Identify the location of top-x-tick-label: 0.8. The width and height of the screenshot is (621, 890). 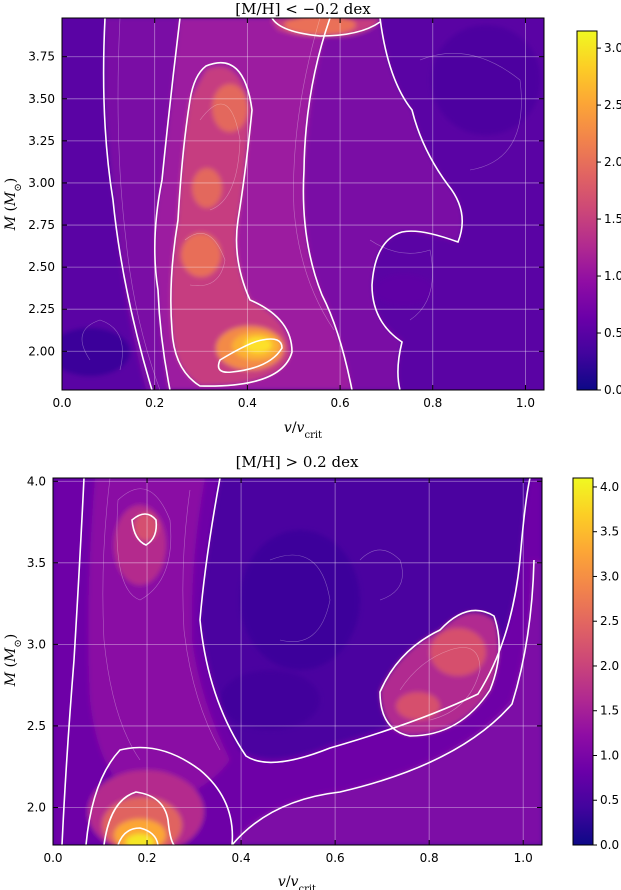
(432, 403).